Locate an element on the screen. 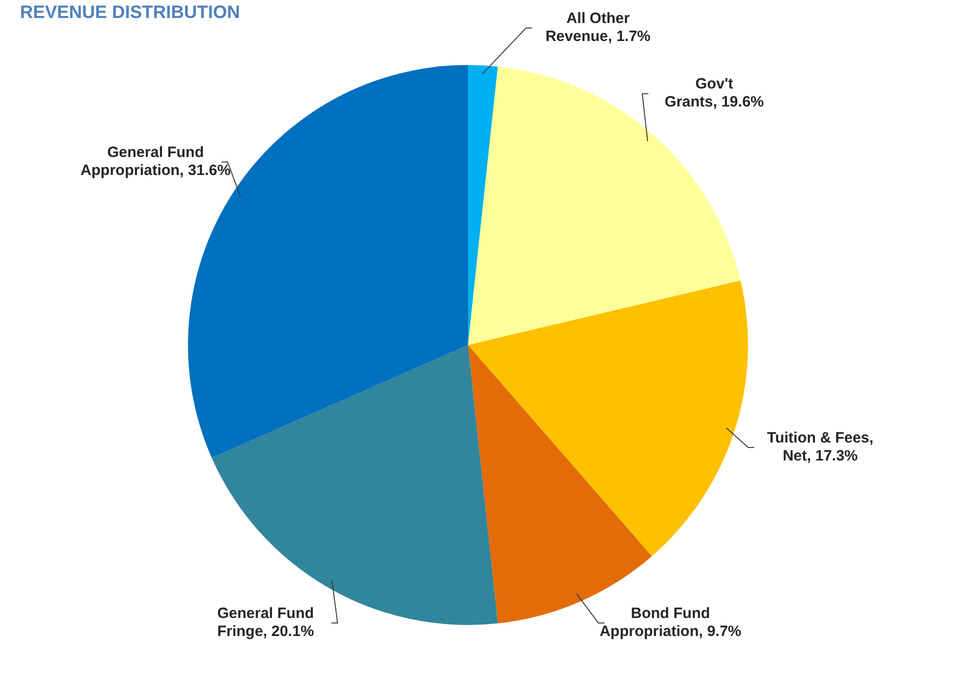  slice-label: Bond Fund Appropriation, 9.7% is located at coordinates (671, 622).